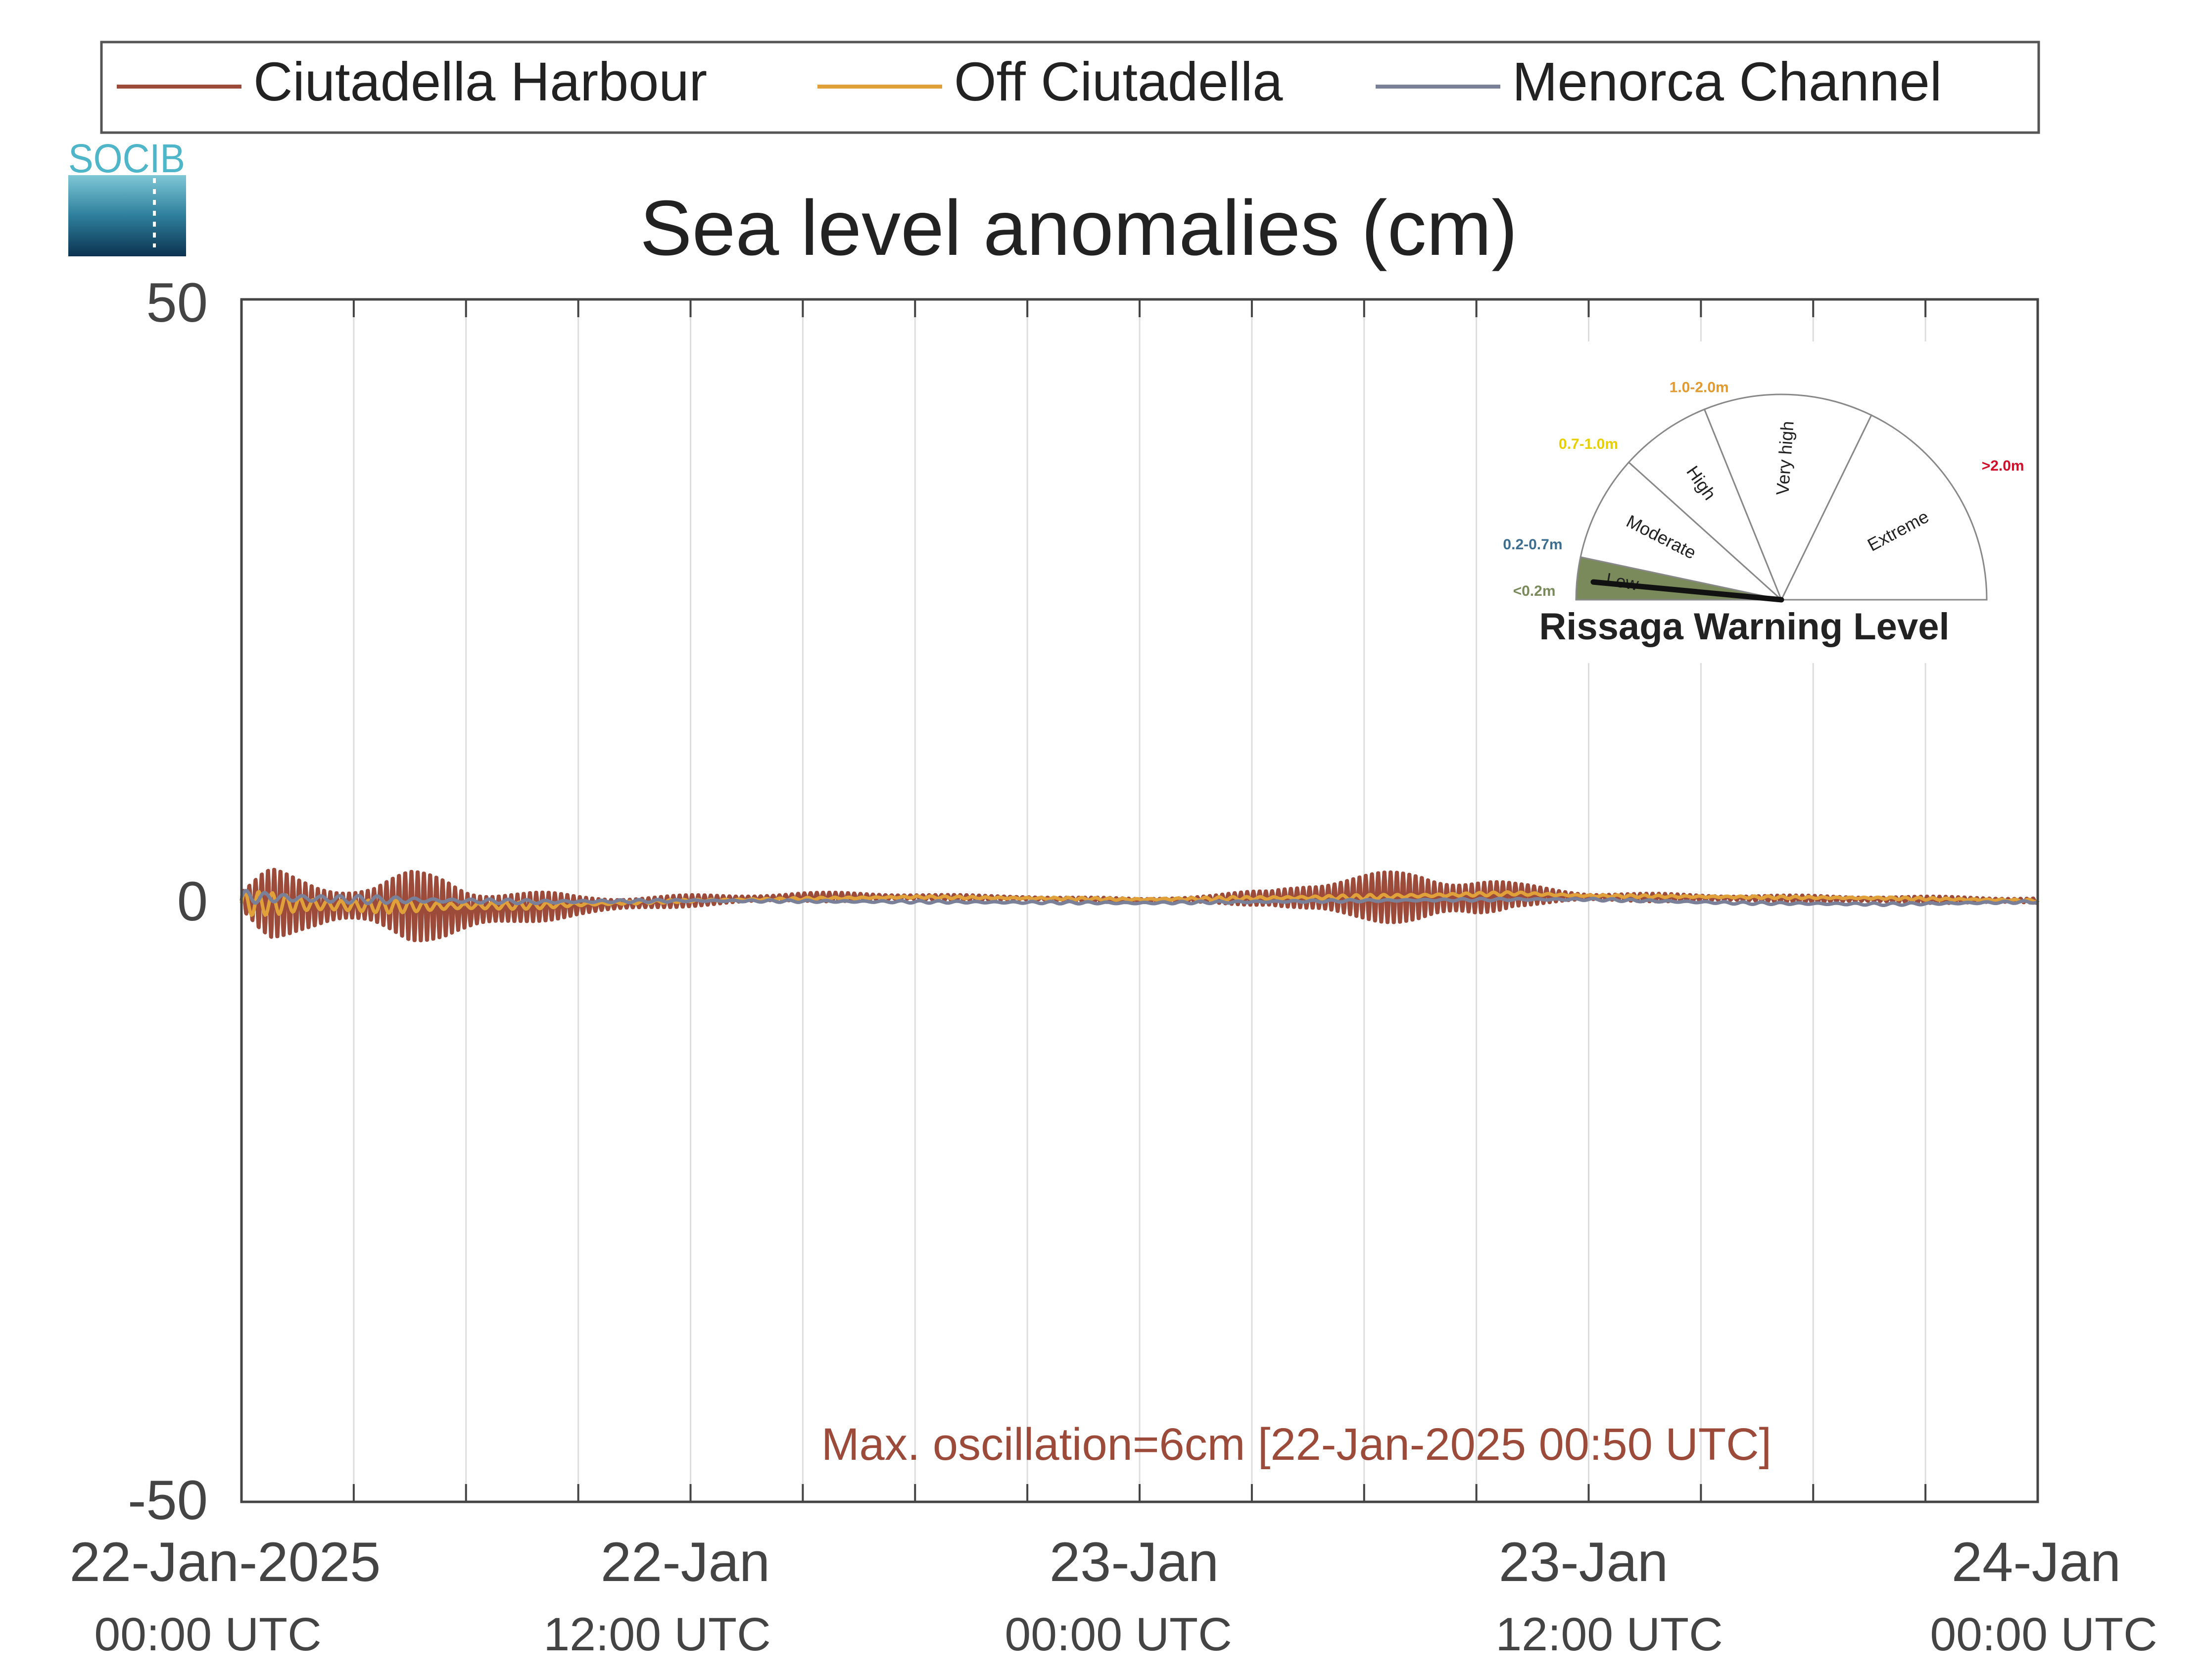  Describe the element at coordinates (1079, 229) in the screenshot. I see `chart-title: Sea level anomalies (cm)` at that location.